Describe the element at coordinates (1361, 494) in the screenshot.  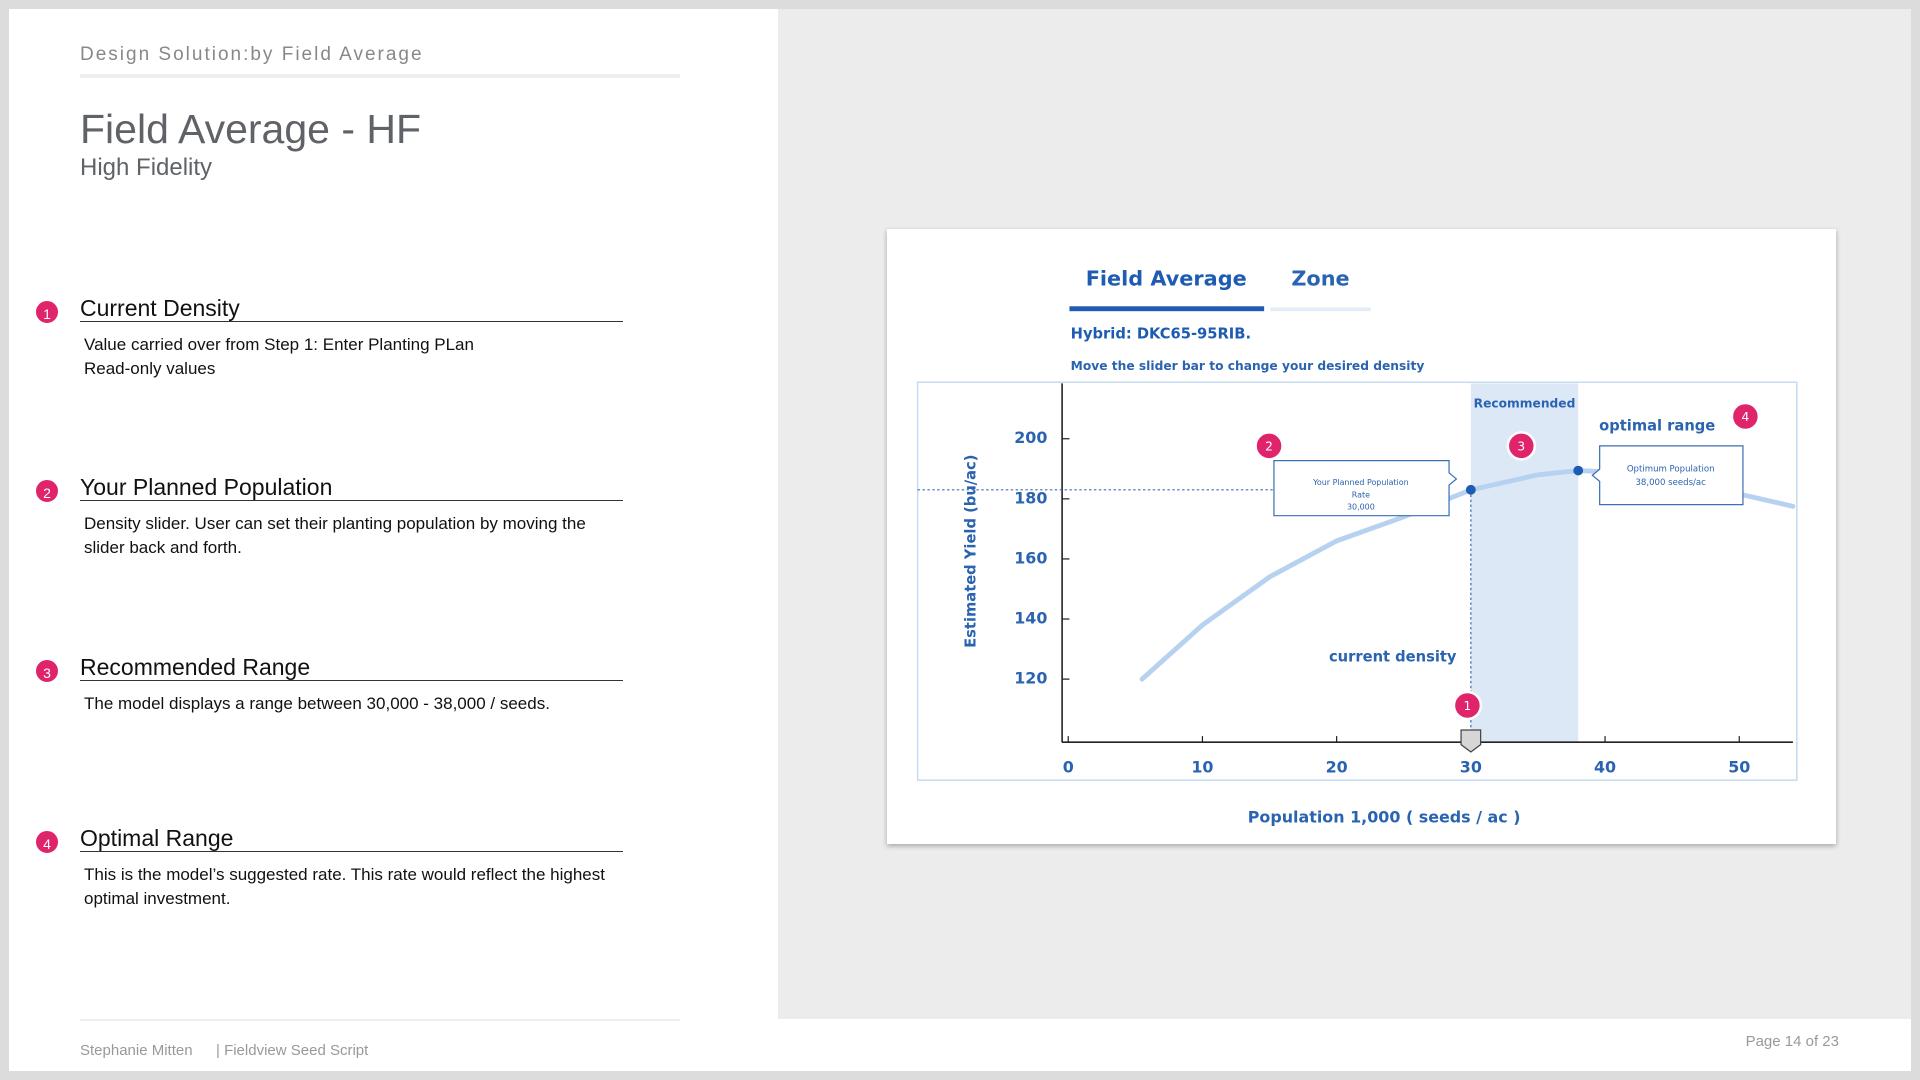
I see `planned-callout-text: Rate` at that location.